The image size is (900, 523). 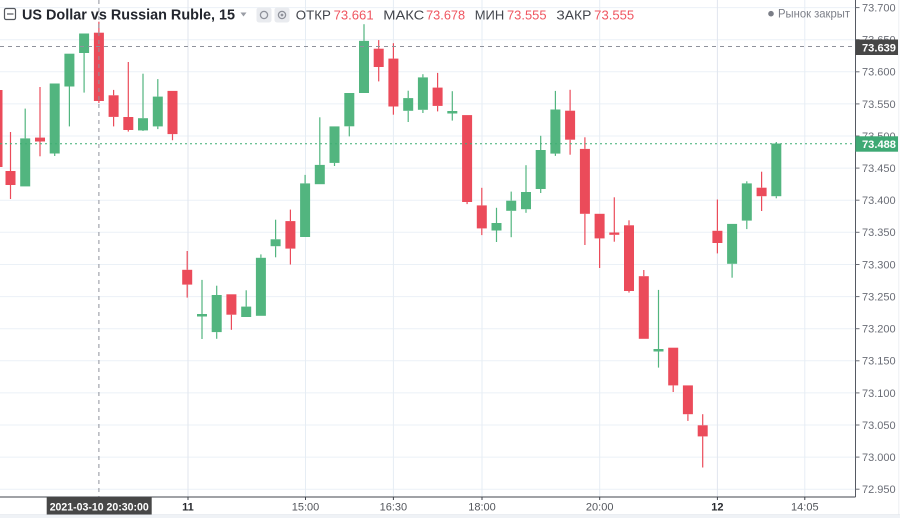 What do you see at coordinates (879, 394) in the screenshot?
I see `svg-text: 73.100` at bounding box center [879, 394].